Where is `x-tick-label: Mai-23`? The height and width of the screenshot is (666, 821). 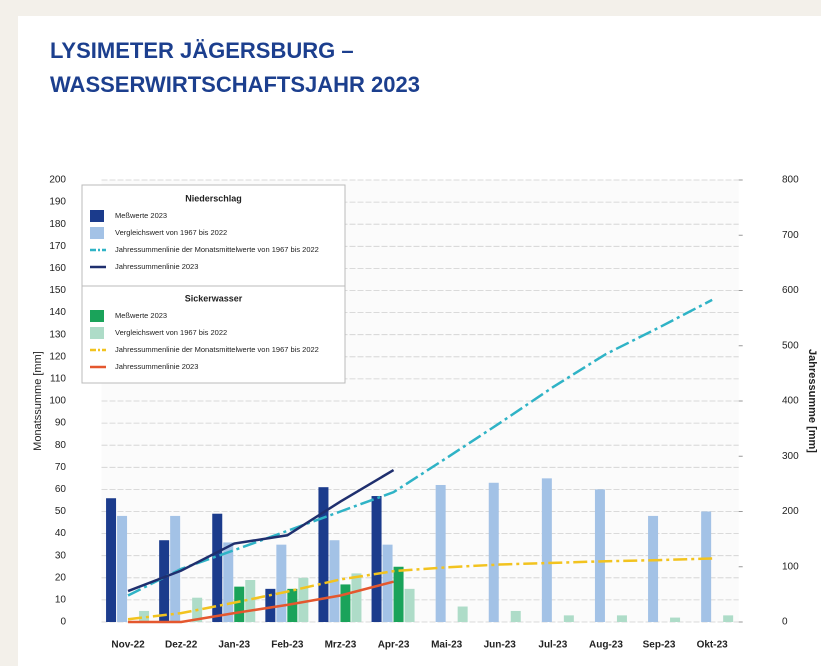
x-tick-label: Mai-23 is located at coordinates (447, 645).